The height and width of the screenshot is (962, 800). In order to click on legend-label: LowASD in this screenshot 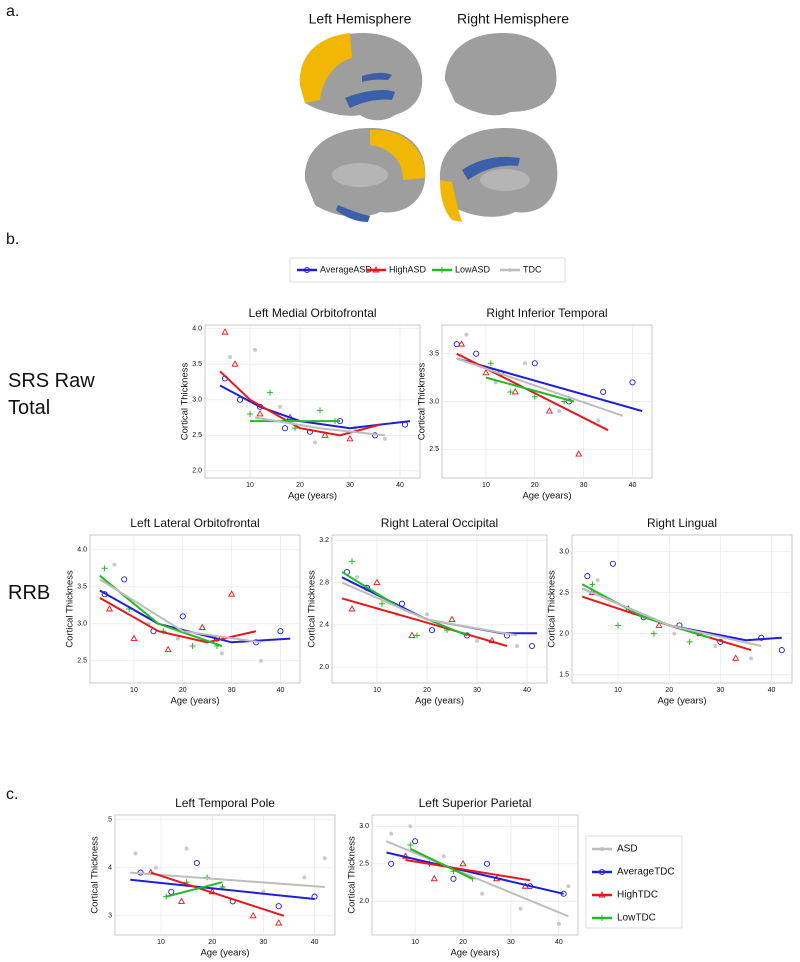, I will do `click(473, 269)`.